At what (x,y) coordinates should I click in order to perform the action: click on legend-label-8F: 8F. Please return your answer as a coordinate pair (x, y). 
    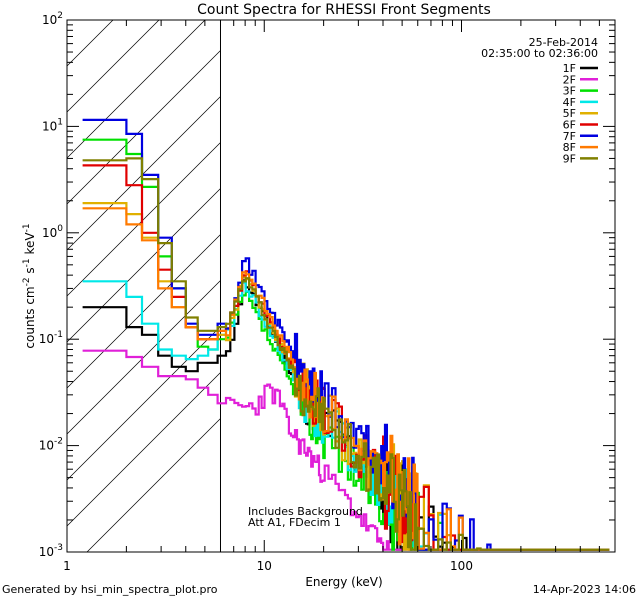
    Looking at the image, I should click on (569, 147).